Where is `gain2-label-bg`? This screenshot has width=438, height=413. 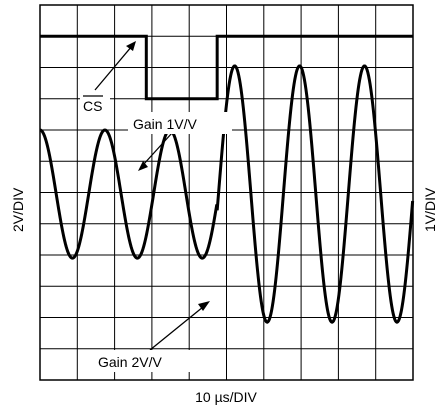
gain2-label-bg is located at coordinates (147, 361).